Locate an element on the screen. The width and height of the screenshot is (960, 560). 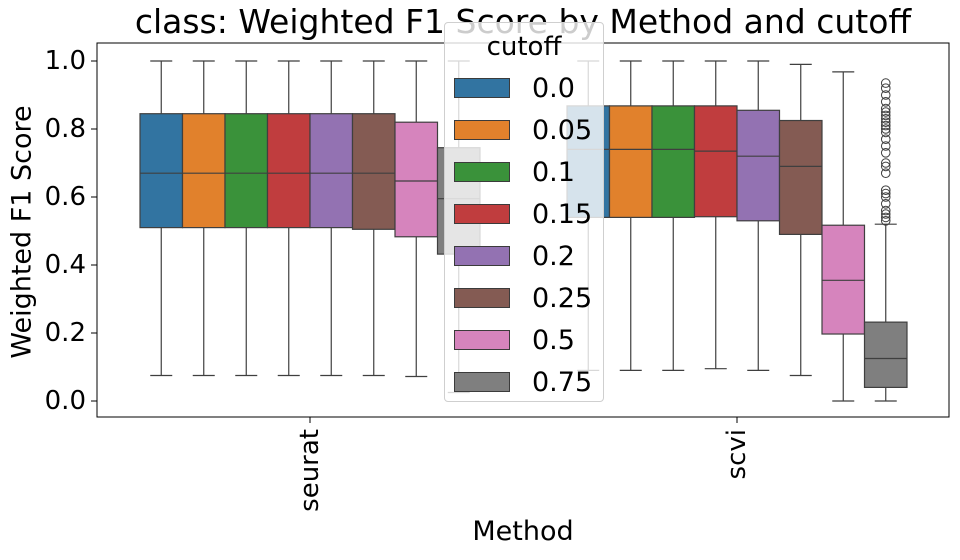
box-scvi-0.1 is located at coordinates (673, 215).